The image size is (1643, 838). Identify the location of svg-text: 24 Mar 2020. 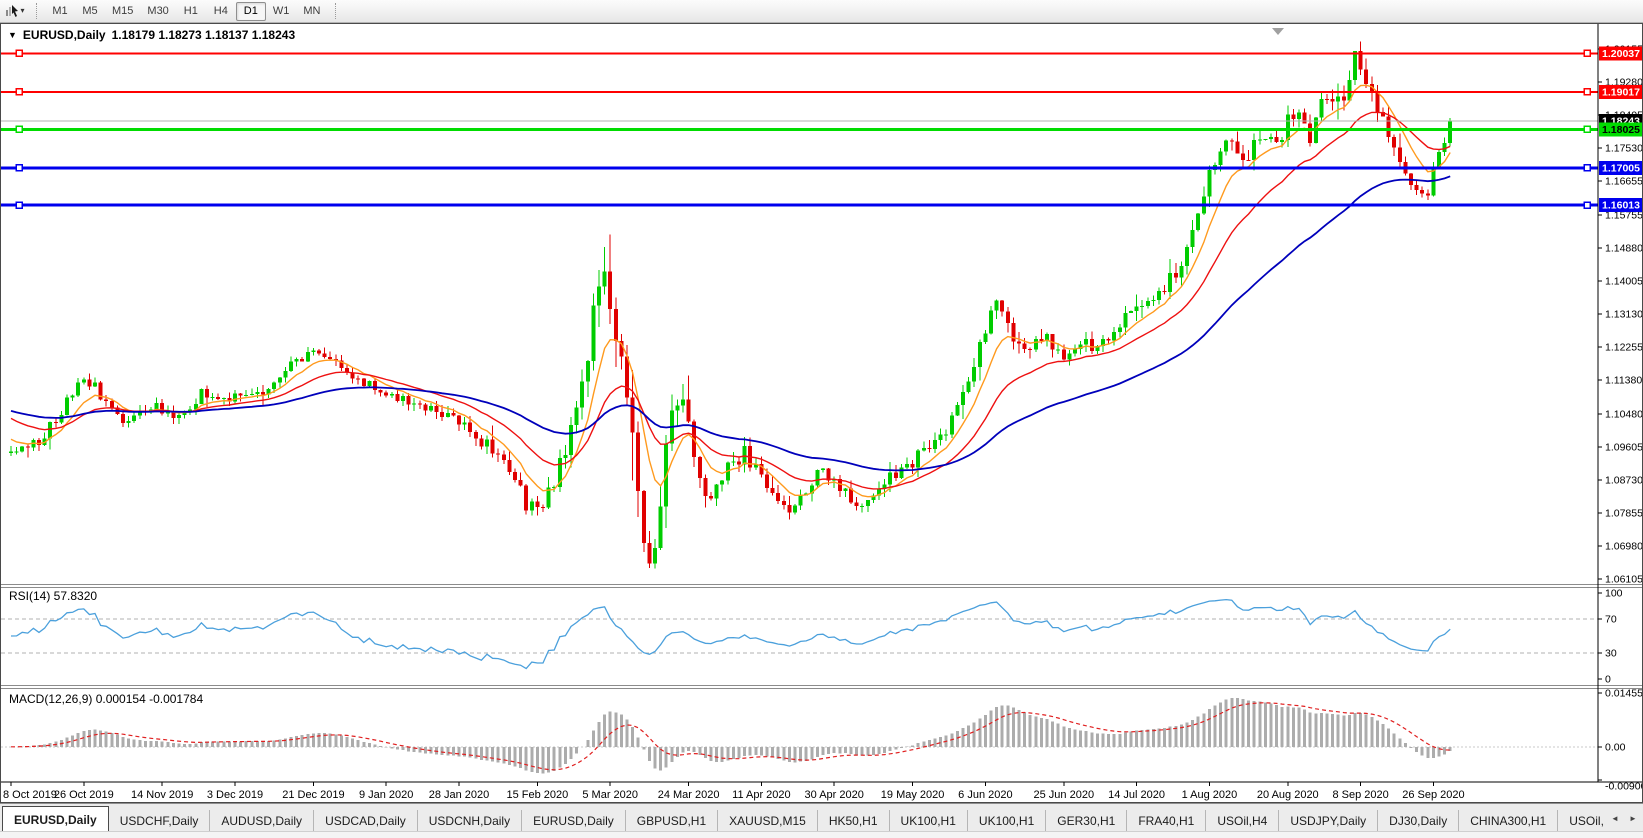
(689, 795).